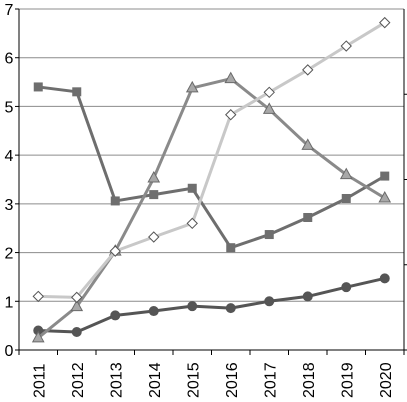 The height and width of the screenshot is (402, 407). I want to click on series-line, so click(212, 305).